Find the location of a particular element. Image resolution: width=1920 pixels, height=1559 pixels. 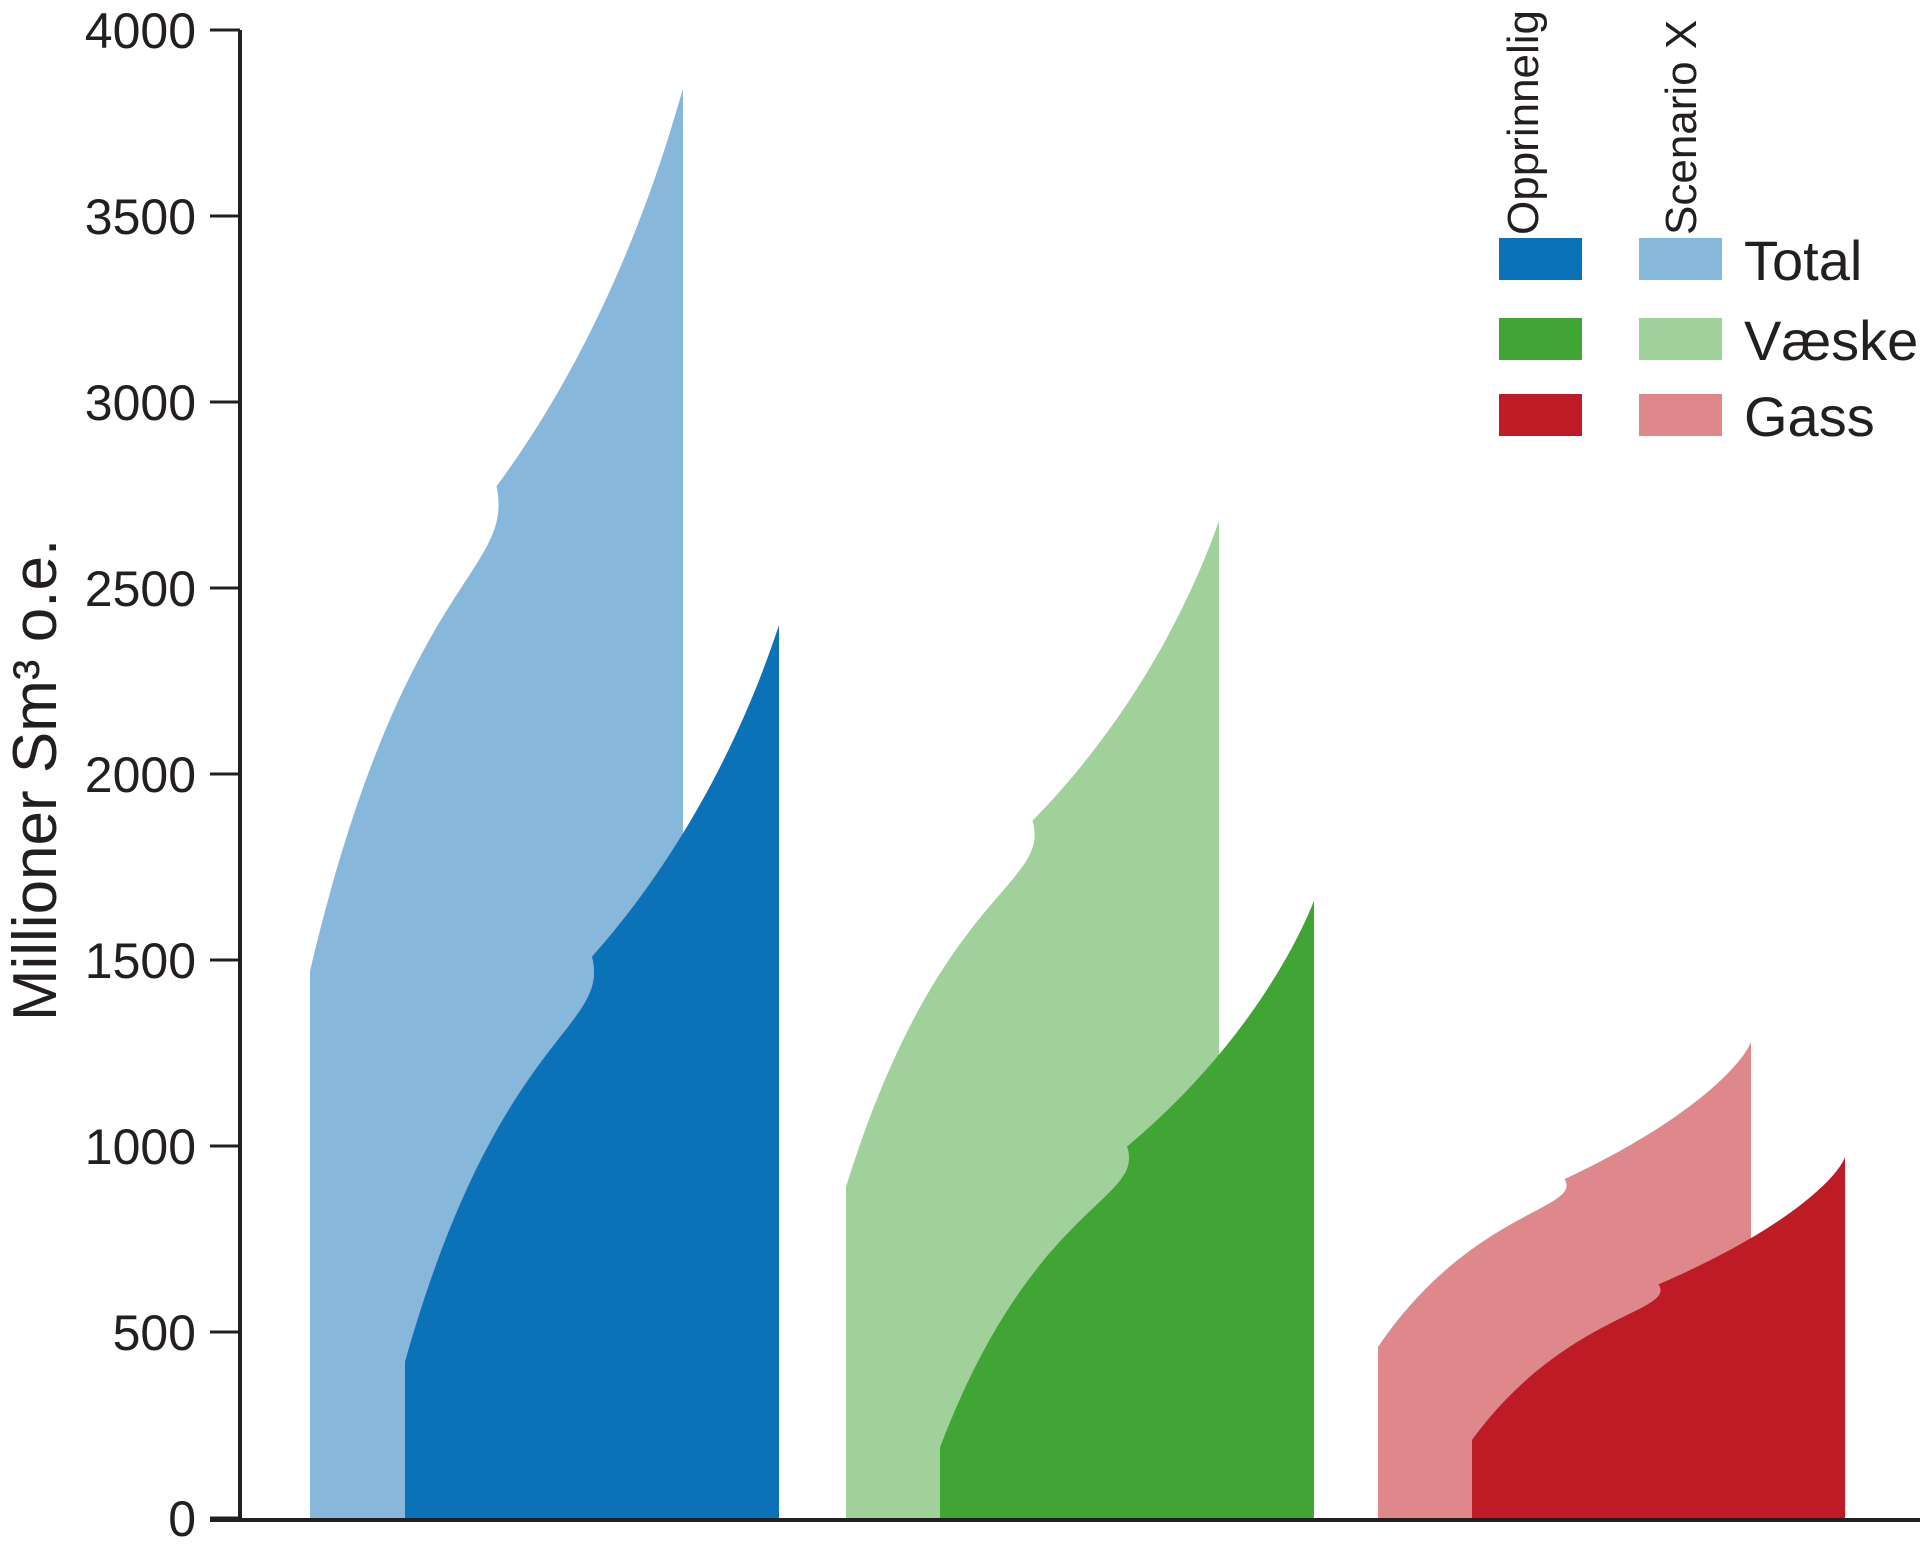

legend-rows: Total Væske Gass is located at coordinates (1708, 338).